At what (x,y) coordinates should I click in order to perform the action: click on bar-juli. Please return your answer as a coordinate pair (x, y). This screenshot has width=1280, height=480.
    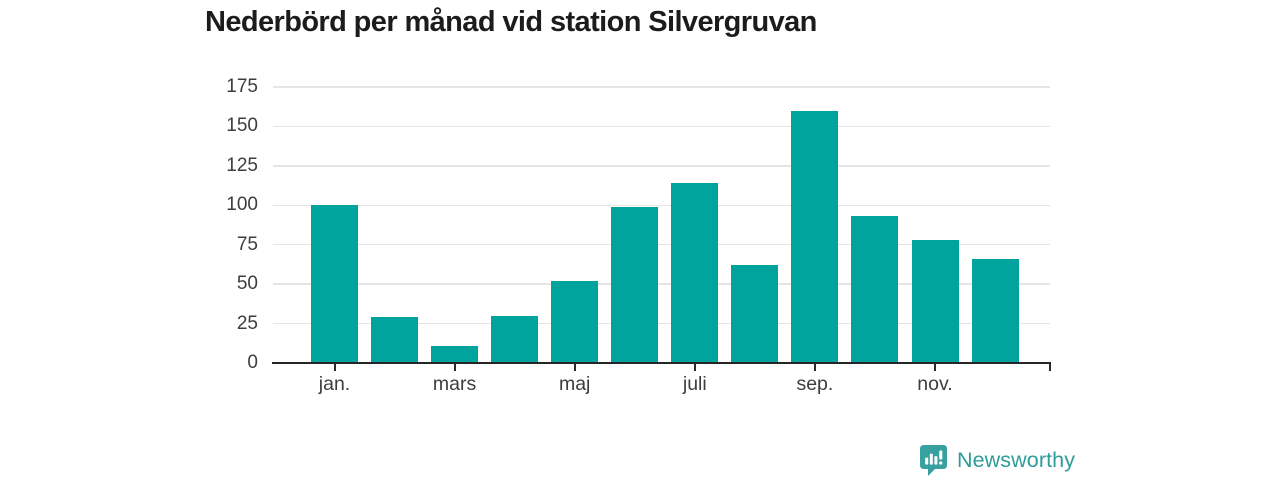
    Looking at the image, I should click on (695, 273).